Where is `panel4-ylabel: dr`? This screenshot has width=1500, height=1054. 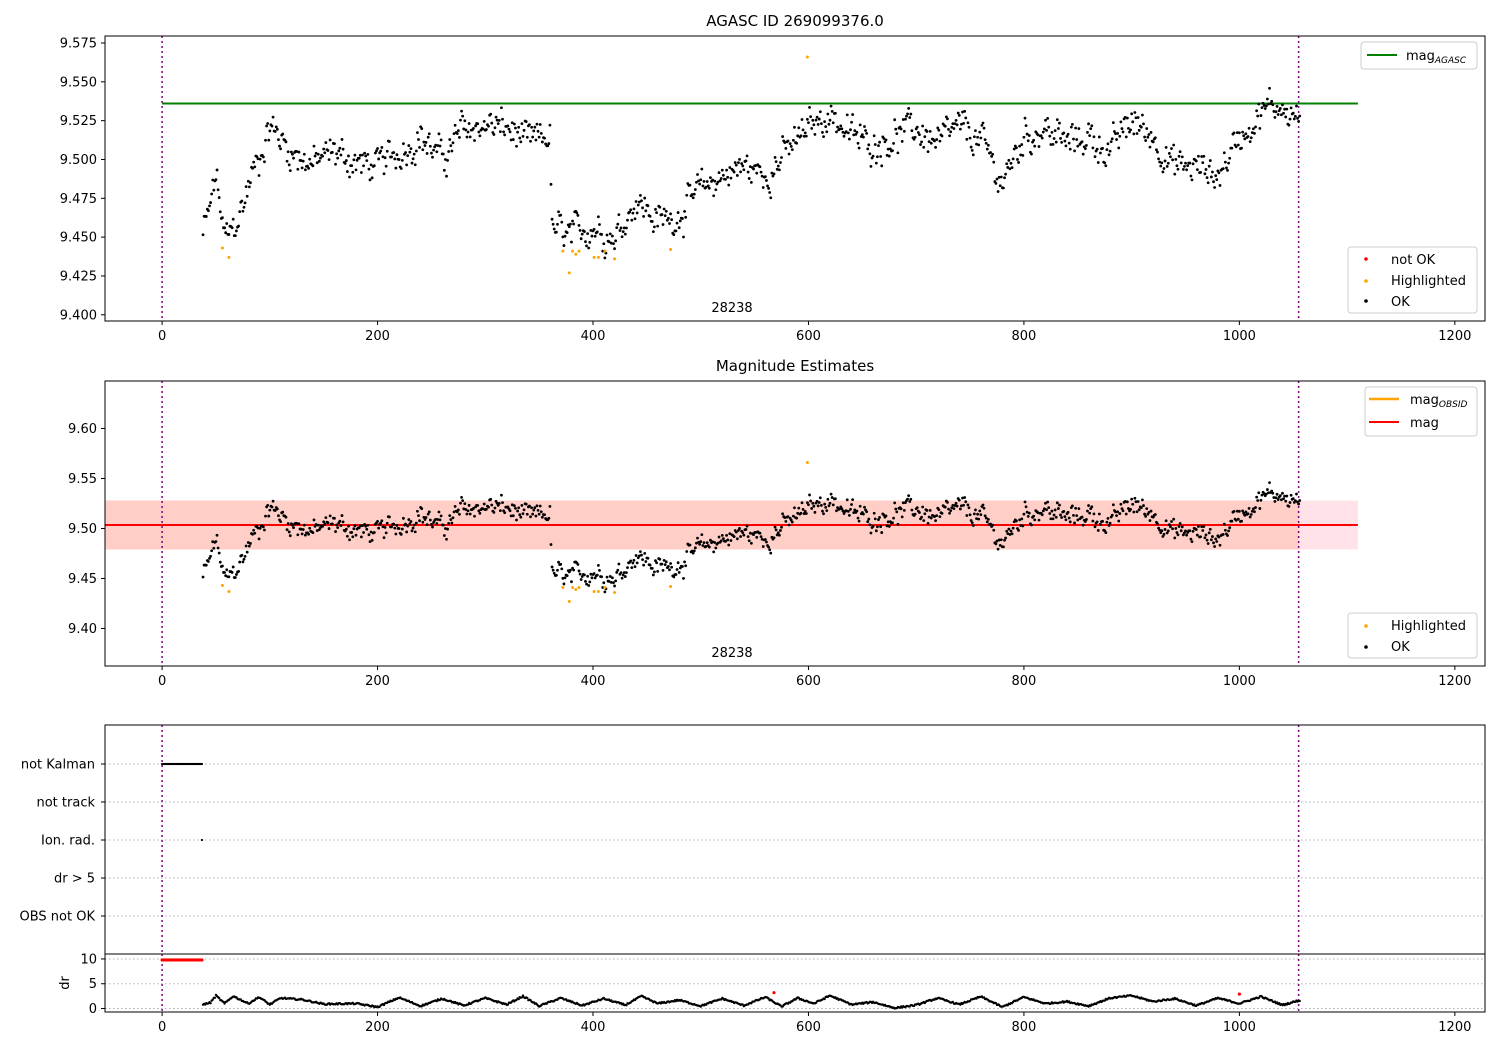 panel4-ylabel: dr is located at coordinates (65, 983).